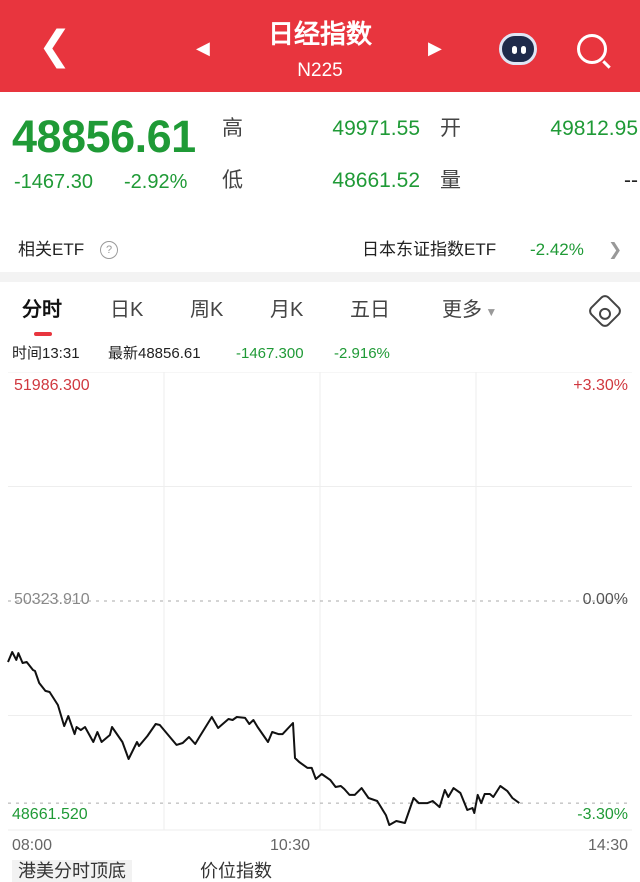 The height and width of the screenshot is (882, 640). Describe the element at coordinates (362, 353) in the screenshot. I see `info-change-pct: -2.916%` at that location.